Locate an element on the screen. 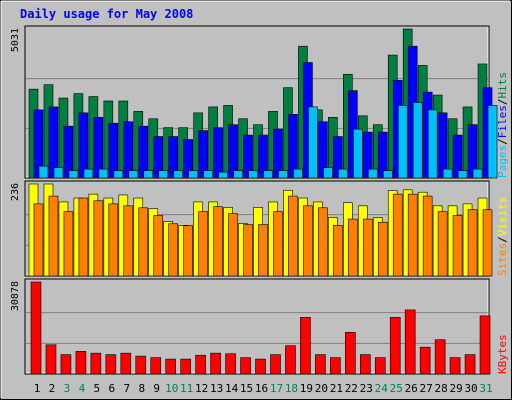 The height and width of the screenshot is (405, 512). x-tick-label: 4 is located at coordinates (82, 388).